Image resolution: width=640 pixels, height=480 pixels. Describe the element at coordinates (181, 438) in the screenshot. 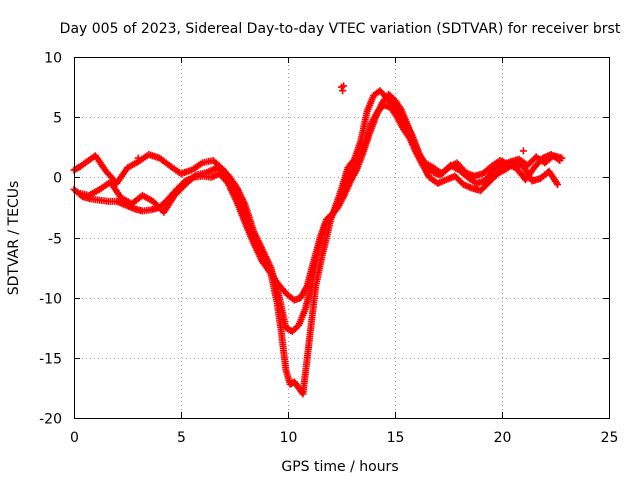

I see `x-tick-label: 5` at that location.